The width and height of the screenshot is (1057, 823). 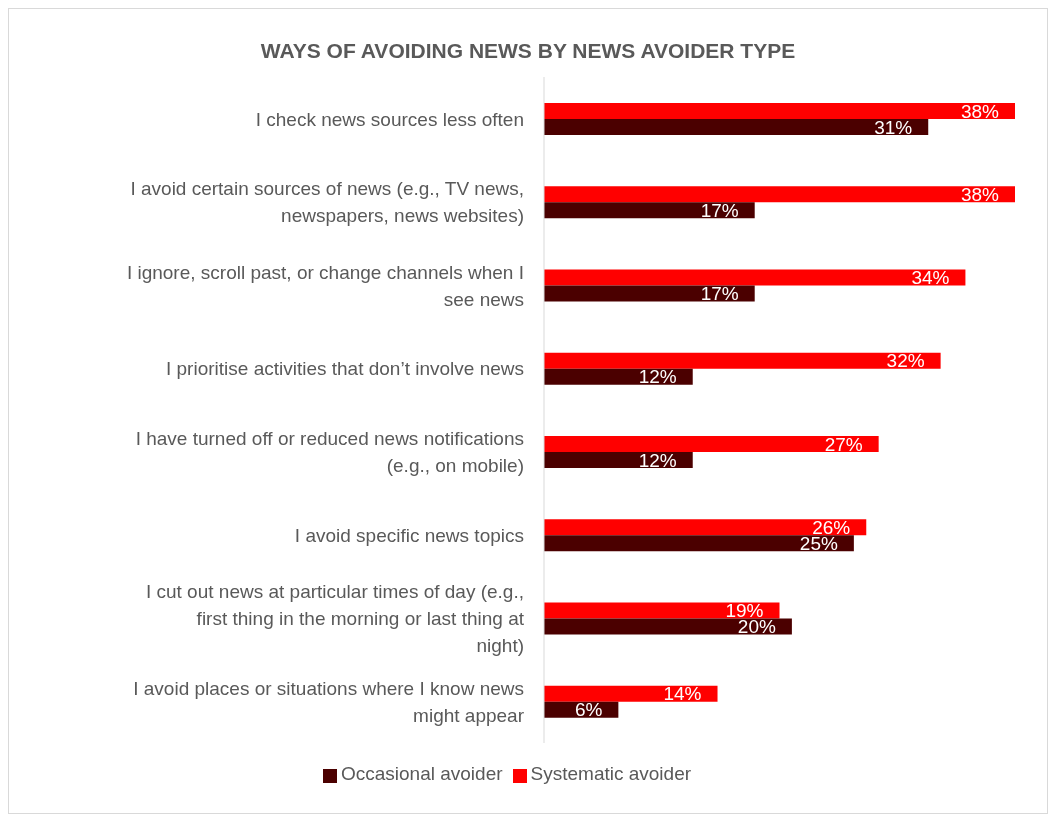 I want to click on legend-label: Systematic avoider, so click(x=611, y=773).